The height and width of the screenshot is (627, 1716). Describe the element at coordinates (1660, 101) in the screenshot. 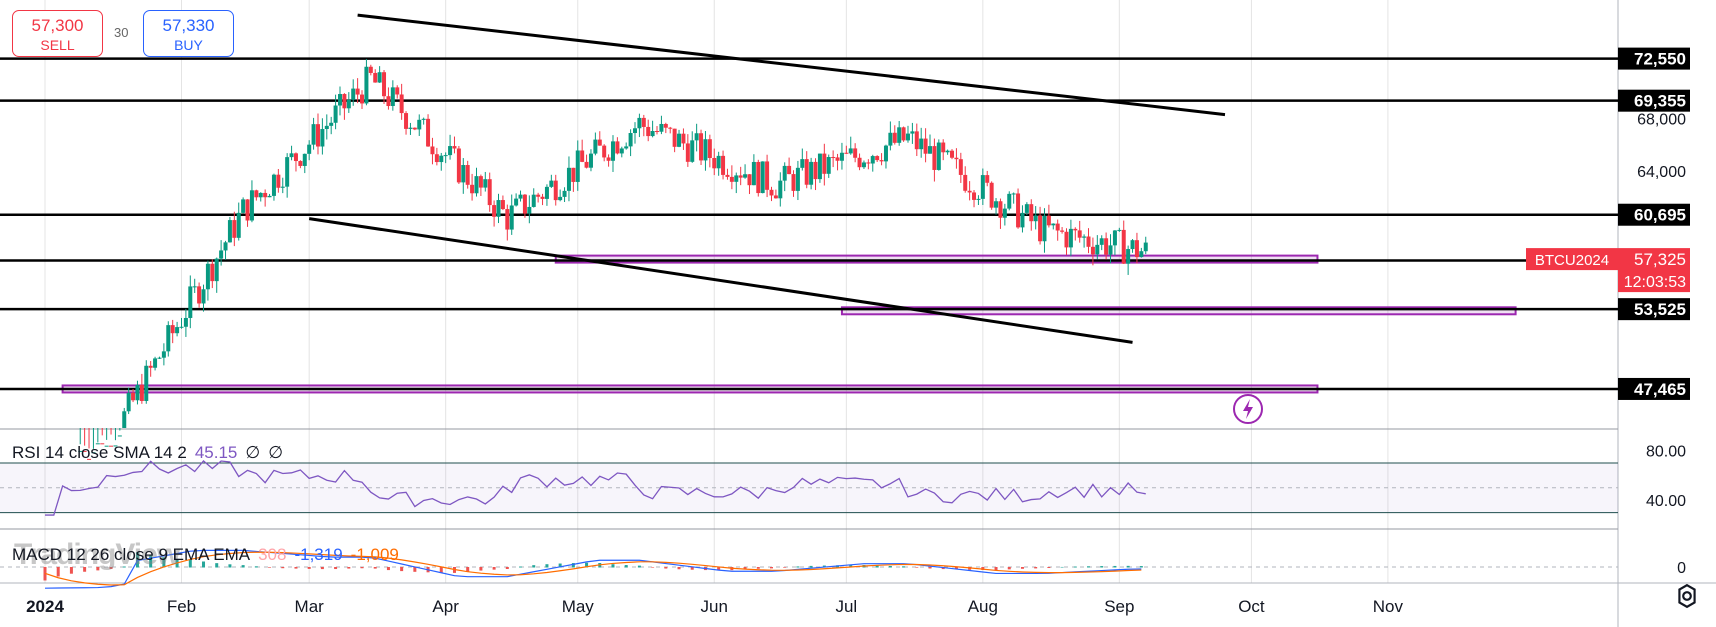

I see `level-price-label: 69,355` at that location.